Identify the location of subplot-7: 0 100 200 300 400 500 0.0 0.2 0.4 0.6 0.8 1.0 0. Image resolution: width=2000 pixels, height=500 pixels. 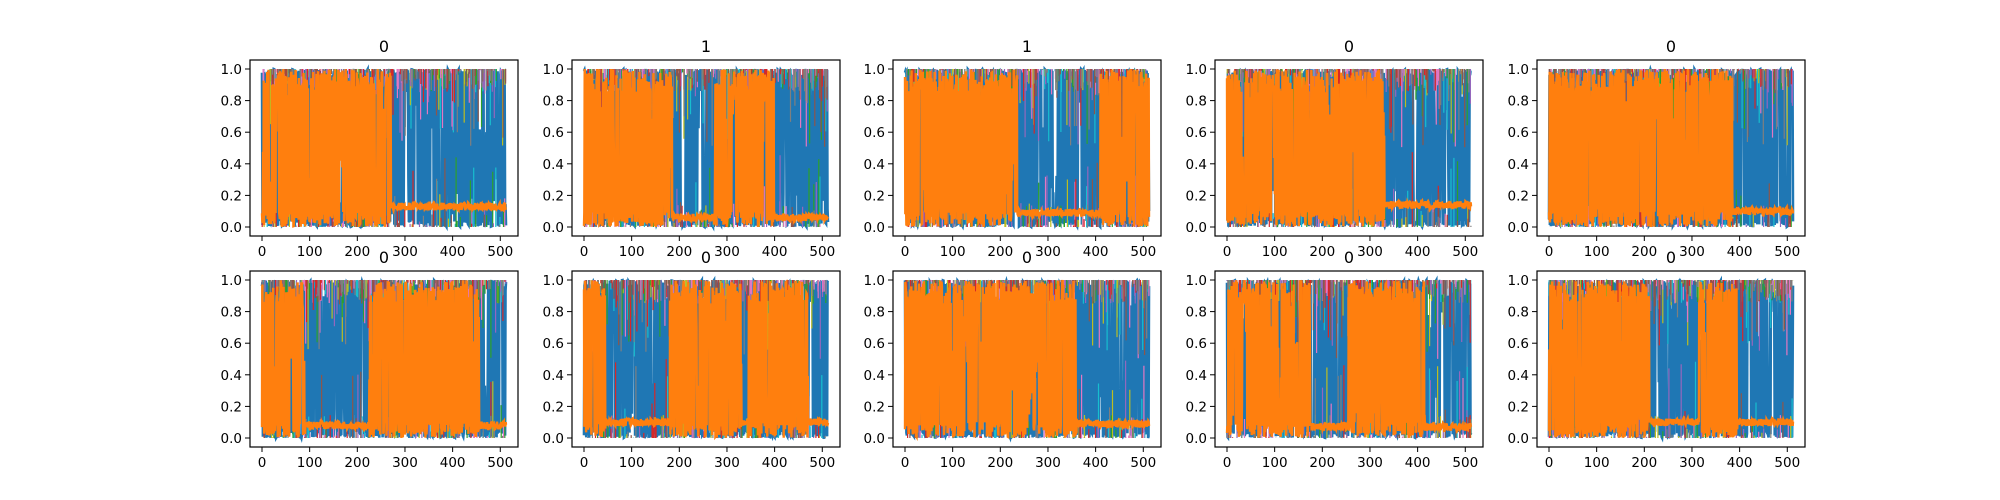
(692, 359).